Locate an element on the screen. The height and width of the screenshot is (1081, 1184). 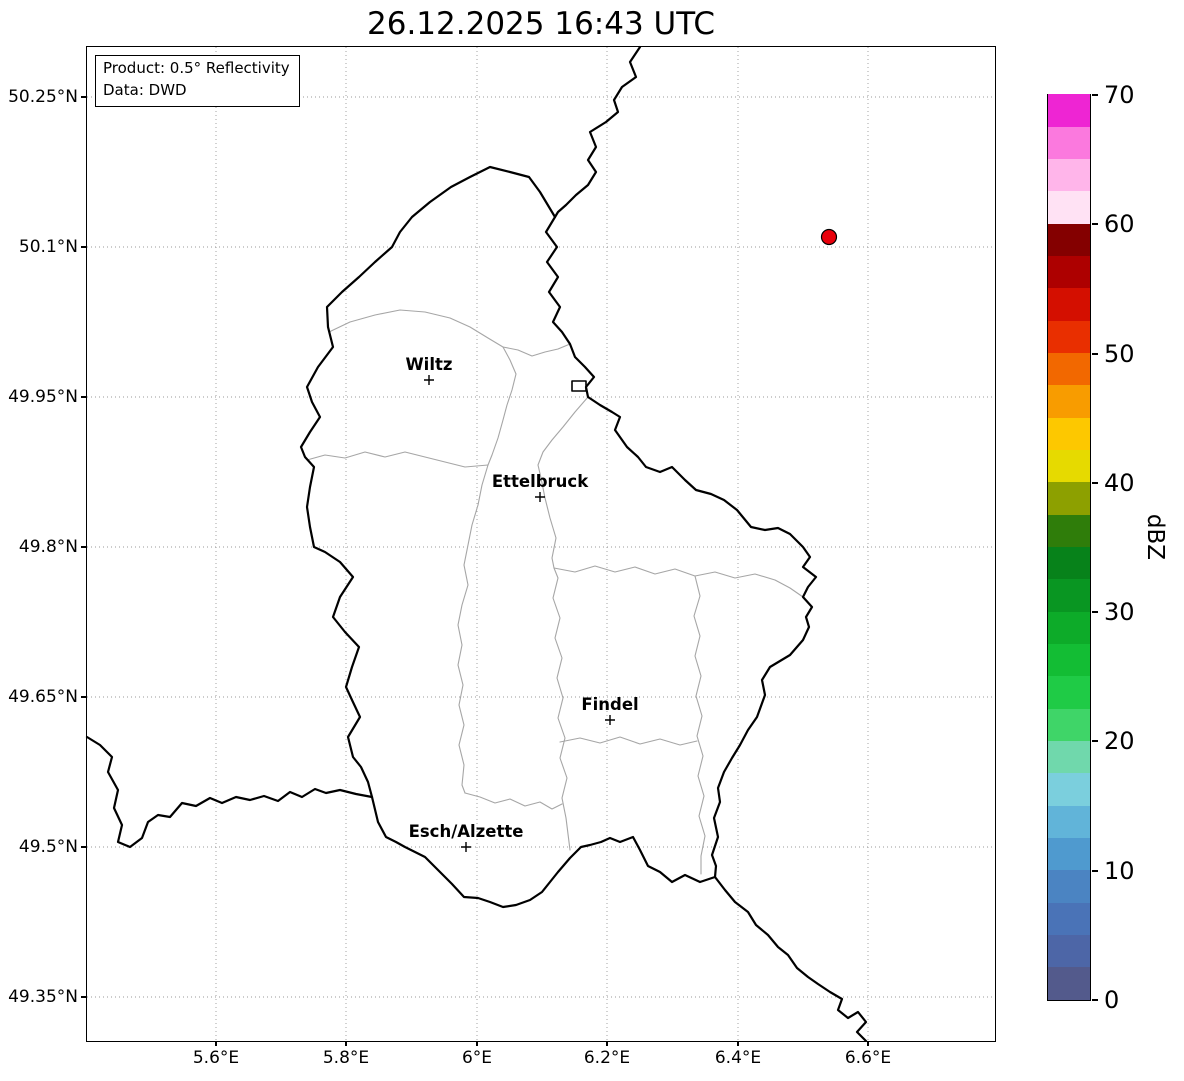
belgium-germany-border is located at coordinates (597, 131).